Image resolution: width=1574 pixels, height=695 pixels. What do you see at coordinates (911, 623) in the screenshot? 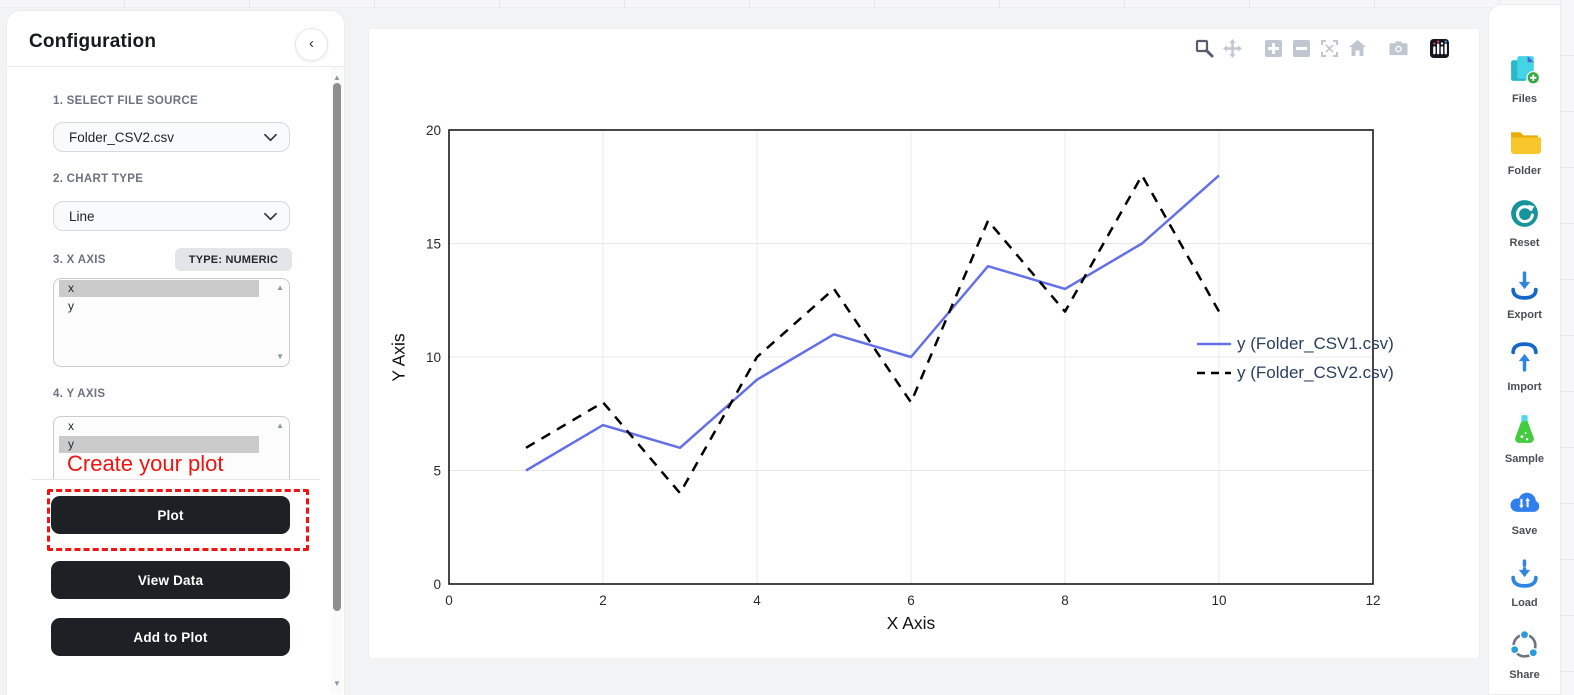
I see `x-axis-title: X Axis` at bounding box center [911, 623].